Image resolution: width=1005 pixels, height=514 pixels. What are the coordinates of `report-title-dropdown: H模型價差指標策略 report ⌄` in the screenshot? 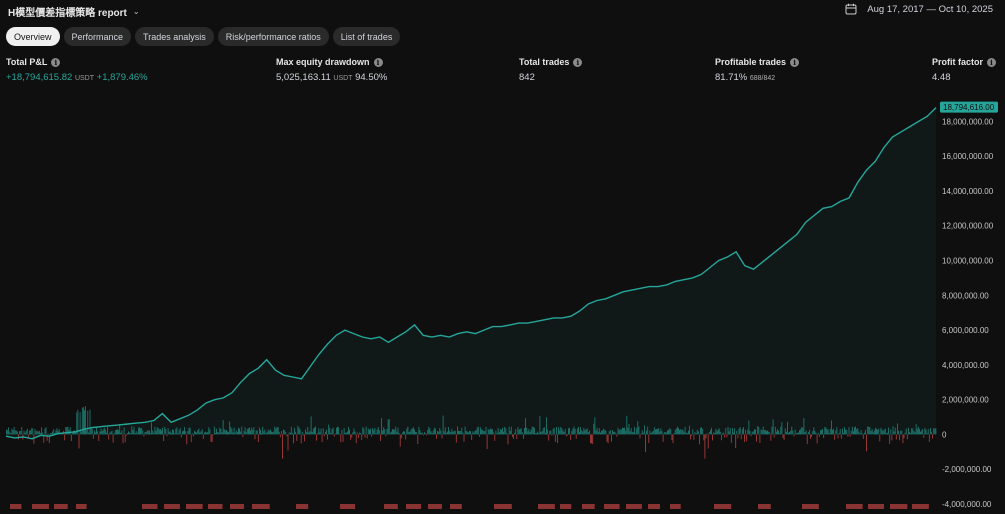 It's located at (74, 11).